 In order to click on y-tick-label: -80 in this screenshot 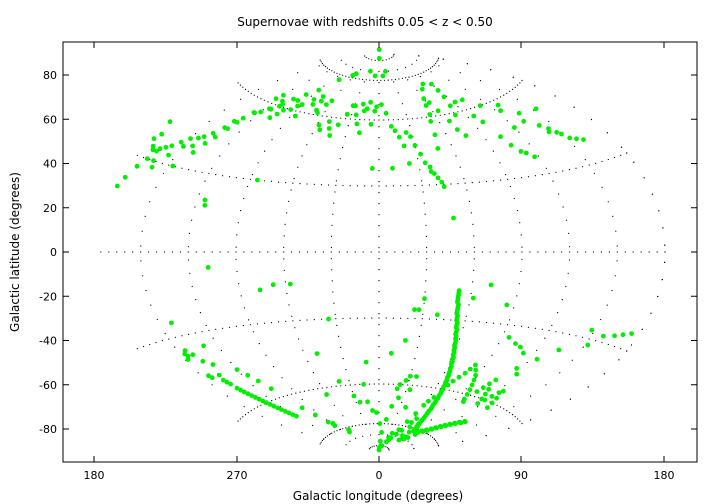, I will do `click(48, 429)`.